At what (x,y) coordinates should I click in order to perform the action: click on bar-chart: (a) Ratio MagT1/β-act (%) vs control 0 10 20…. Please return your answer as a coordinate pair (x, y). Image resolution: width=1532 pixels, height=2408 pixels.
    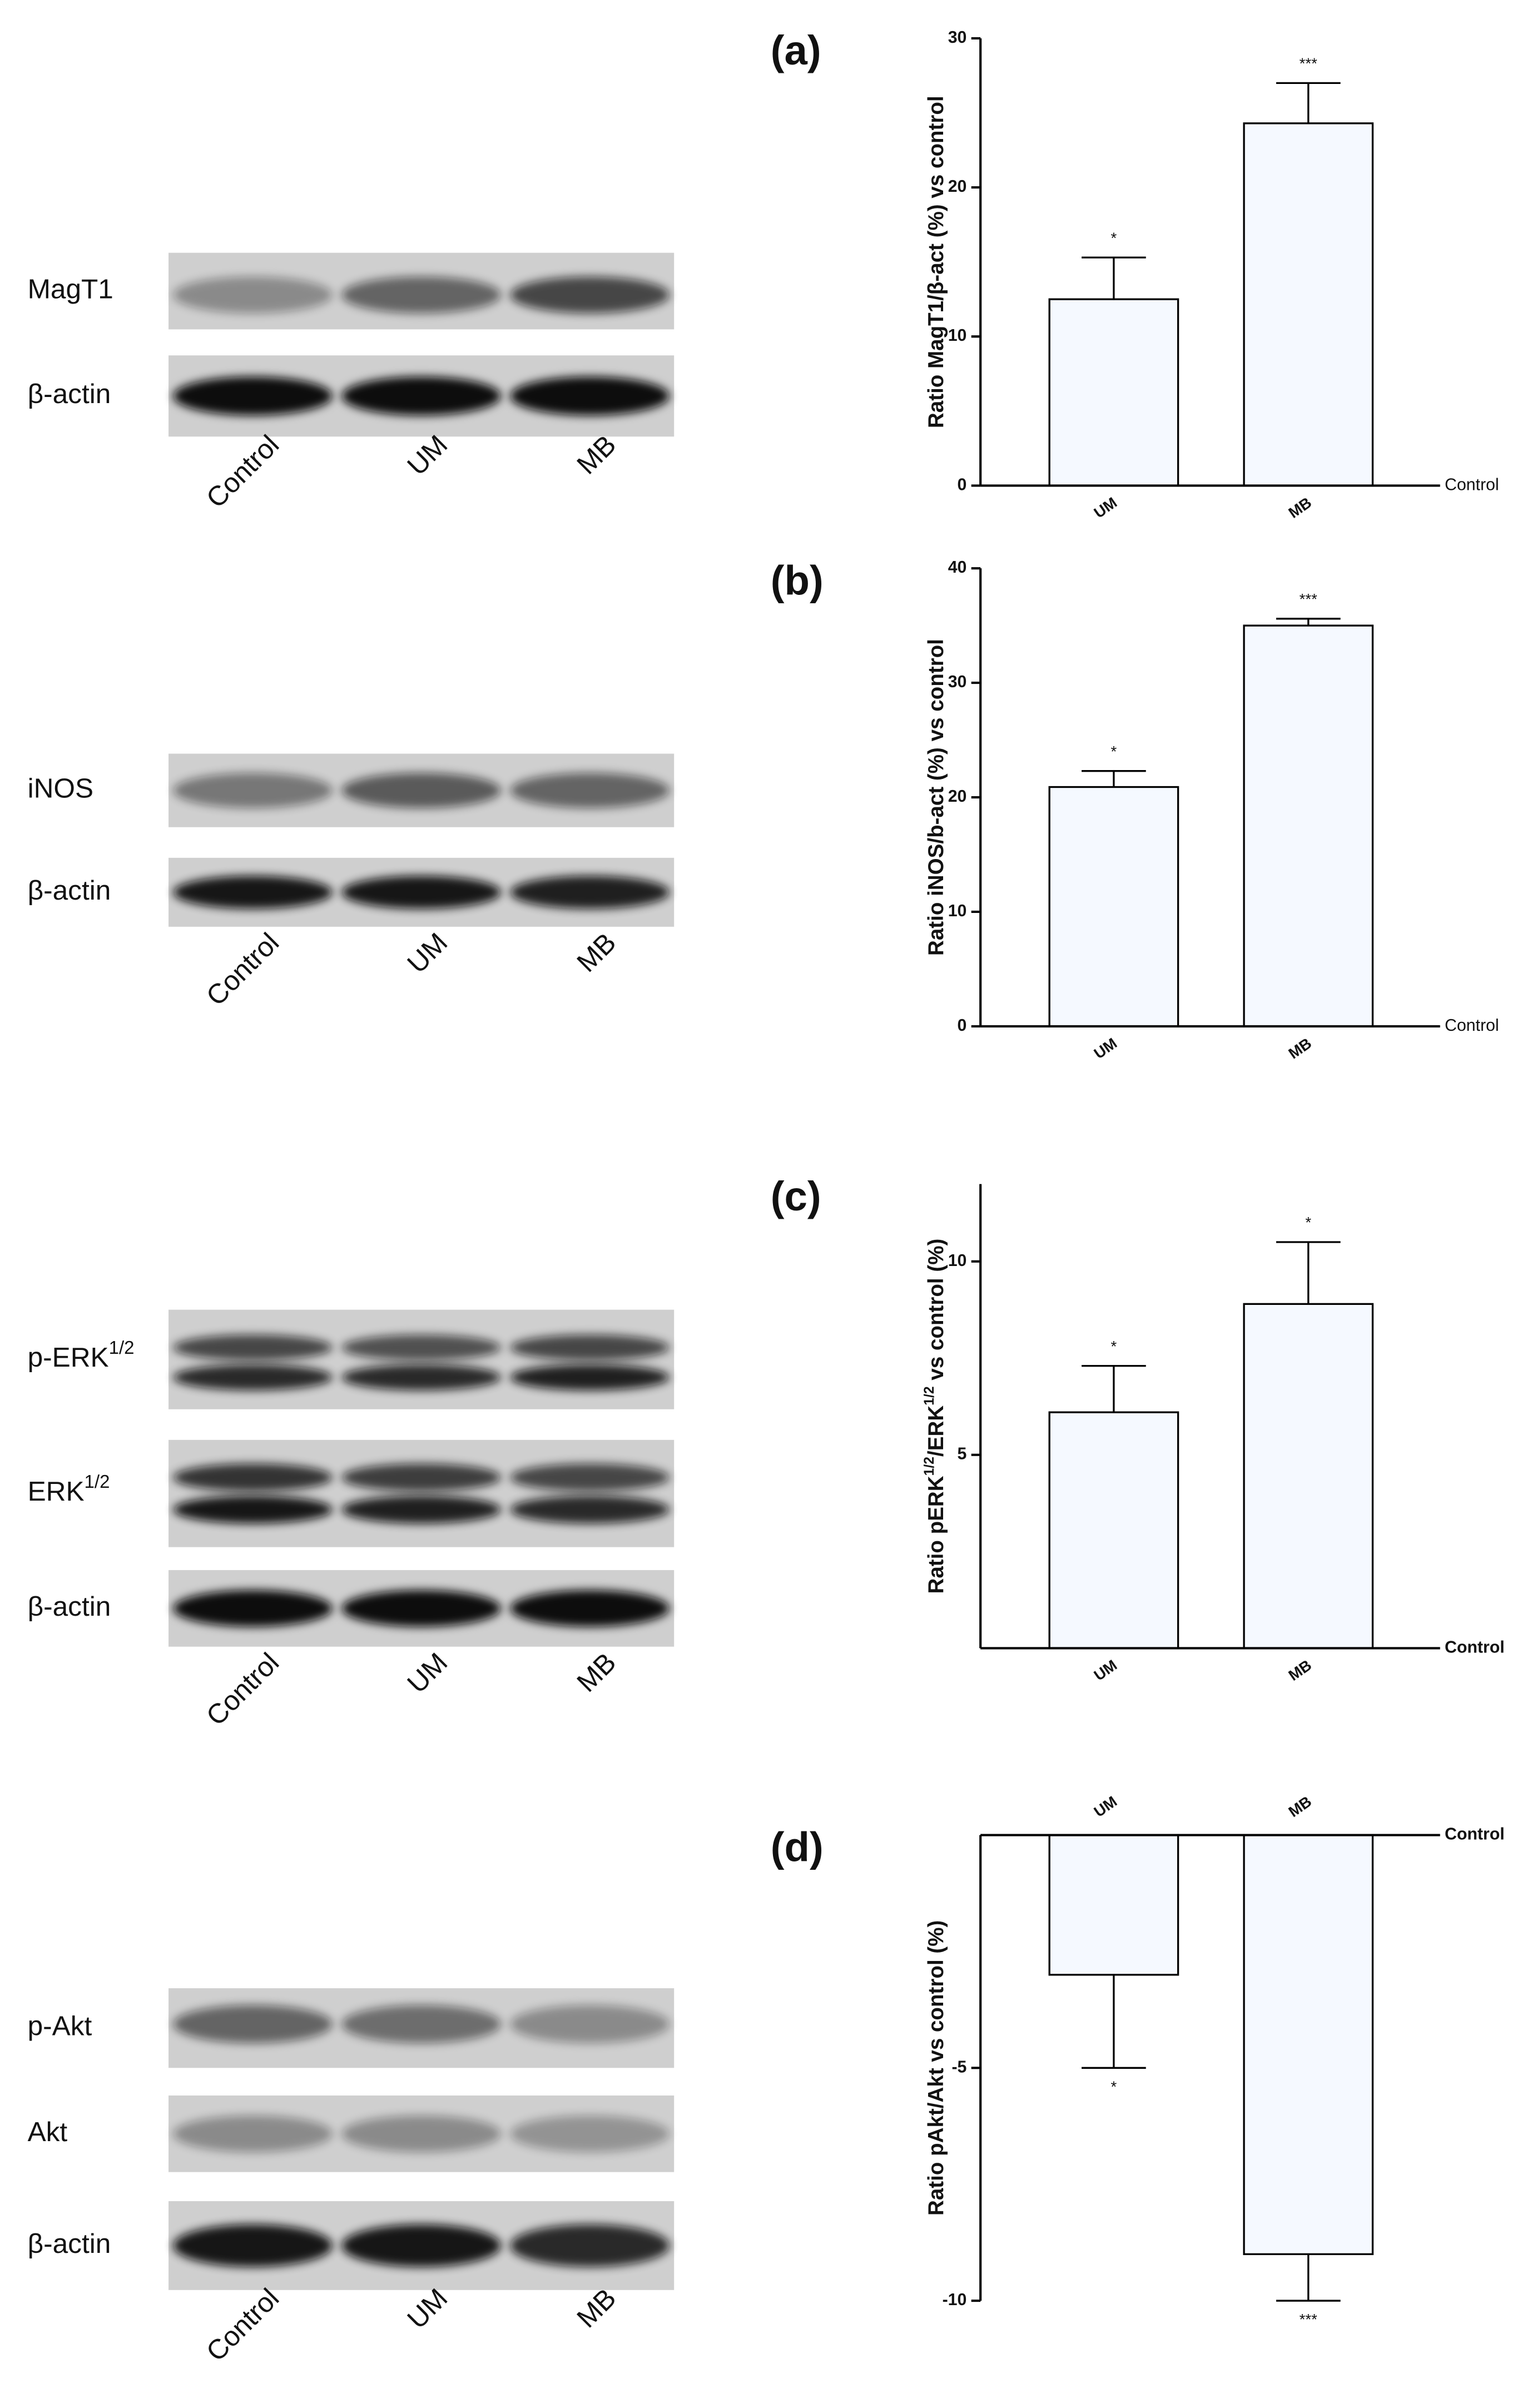
    Looking at the image, I should click on (1135, 274).